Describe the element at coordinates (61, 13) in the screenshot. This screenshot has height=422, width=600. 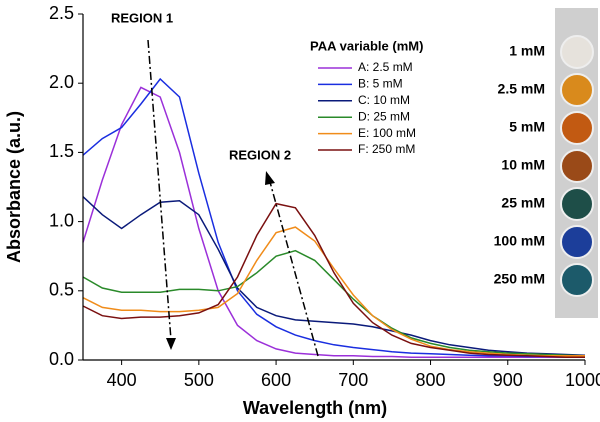
I see `y-tick-label: 2.5` at that location.